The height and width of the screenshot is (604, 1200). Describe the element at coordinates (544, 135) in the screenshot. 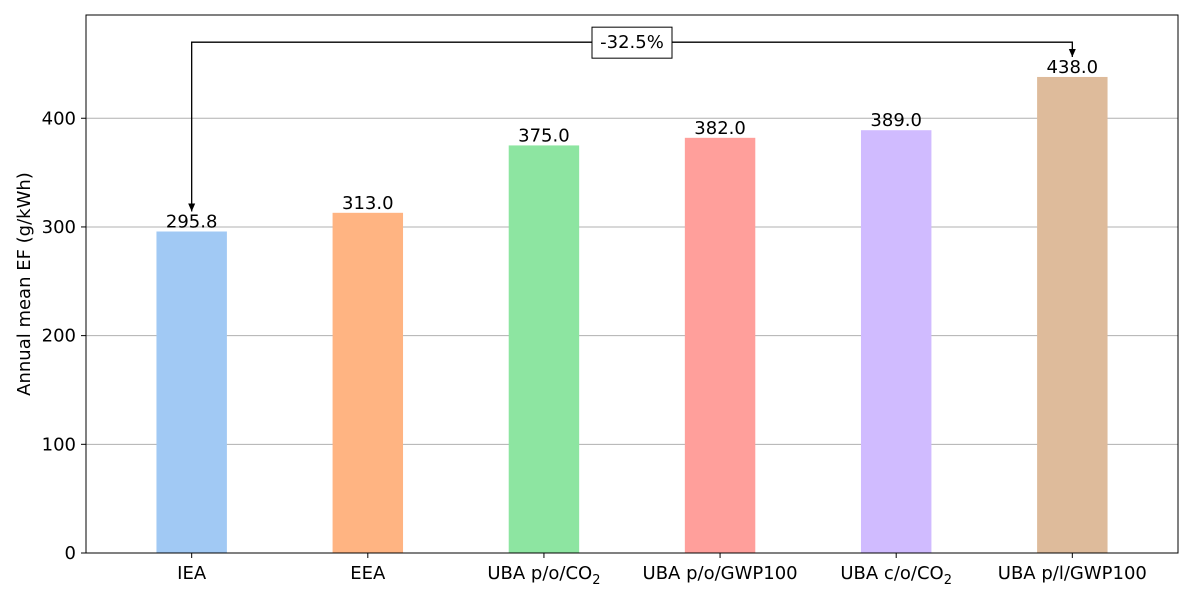

I see `bar-value-label: 375.0` at that location.